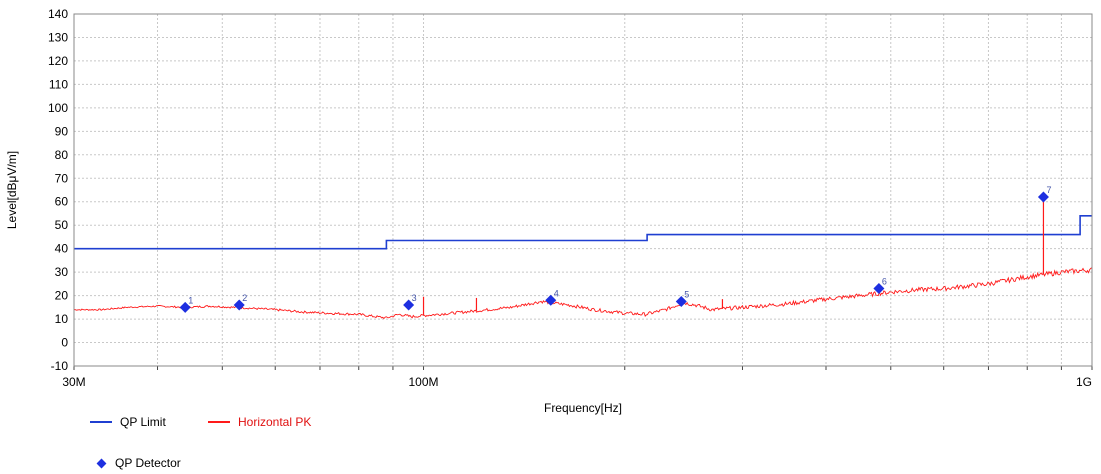 The width and height of the screenshot is (1101, 474). I want to click on y-tick-label: 110, so click(58, 84).